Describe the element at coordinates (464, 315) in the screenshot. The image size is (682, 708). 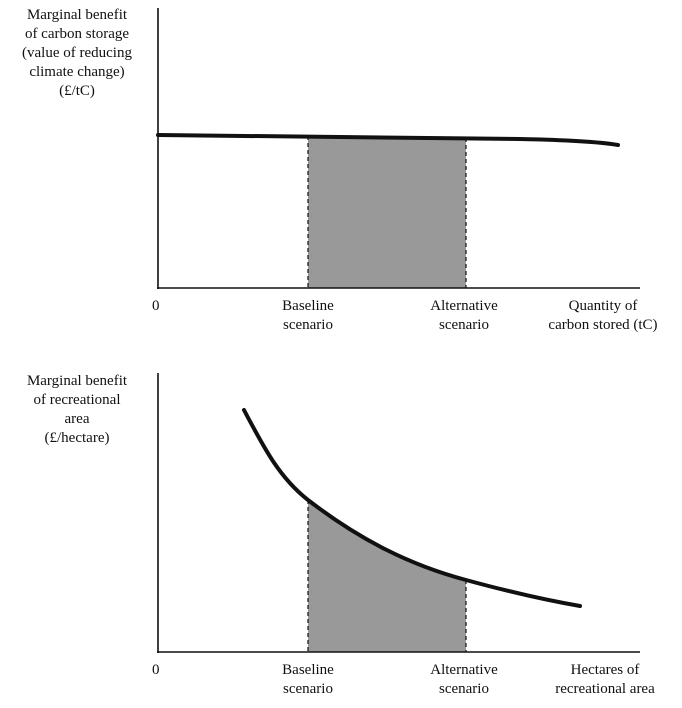
I see `top-tick-label-alternative: Alternative scenario` at that location.